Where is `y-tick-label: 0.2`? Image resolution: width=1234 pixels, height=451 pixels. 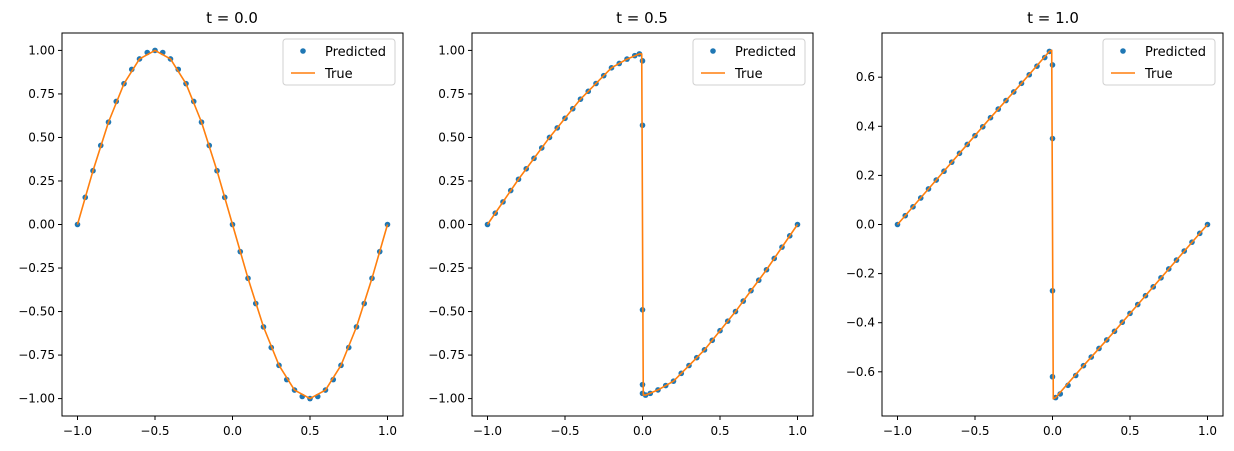
y-tick-label: 0.2 is located at coordinates (865, 175).